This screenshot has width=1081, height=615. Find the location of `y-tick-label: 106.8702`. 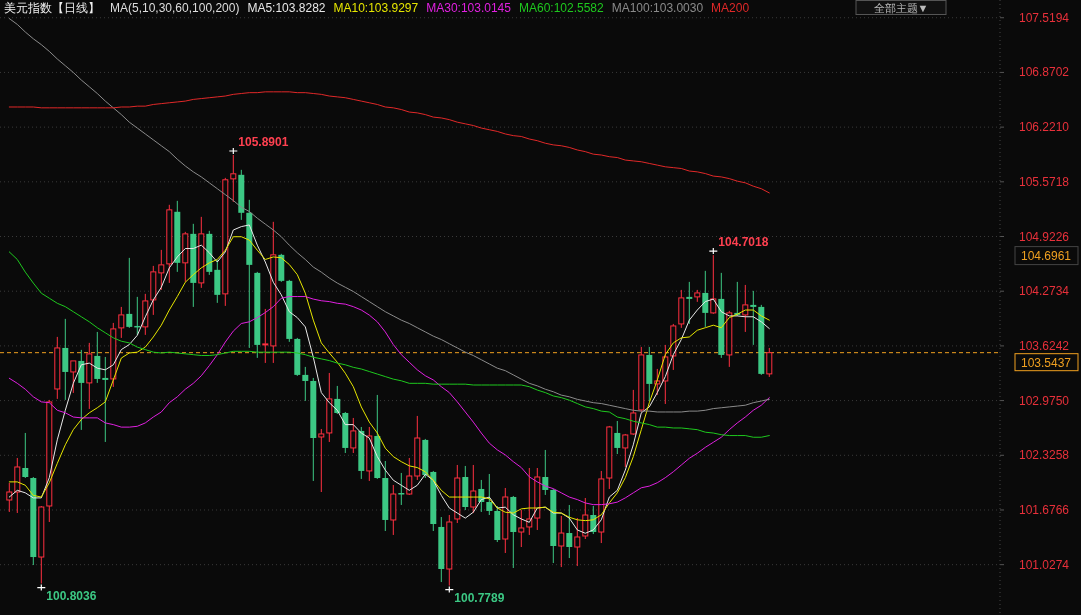

y-tick-label: 106.8702 is located at coordinates (1044, 72).